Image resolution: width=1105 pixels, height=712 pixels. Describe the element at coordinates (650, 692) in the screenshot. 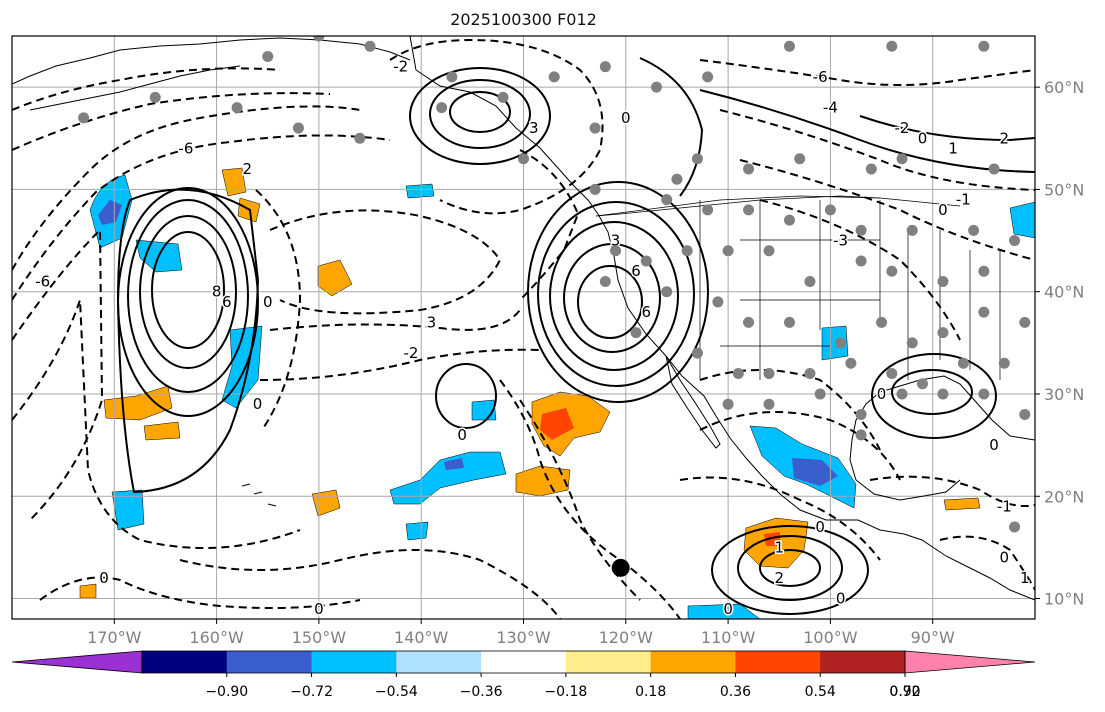

I see `colorbar-tick-label: 0.18` at that location.